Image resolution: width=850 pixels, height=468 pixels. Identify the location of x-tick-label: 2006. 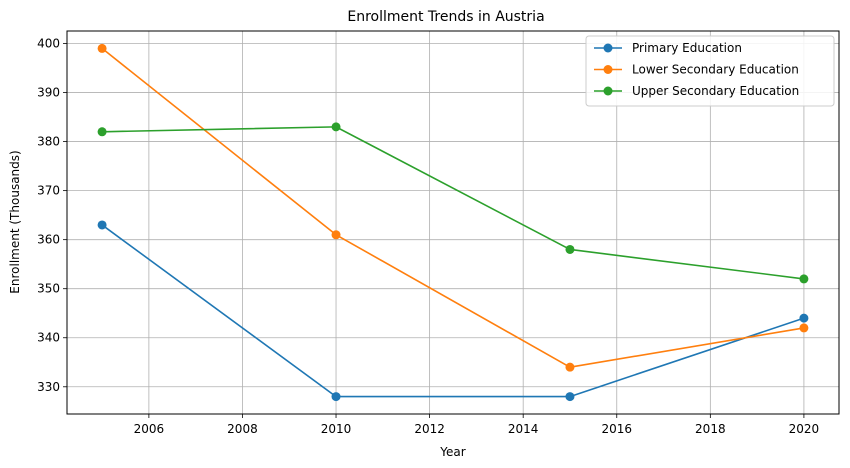
(149, 429).